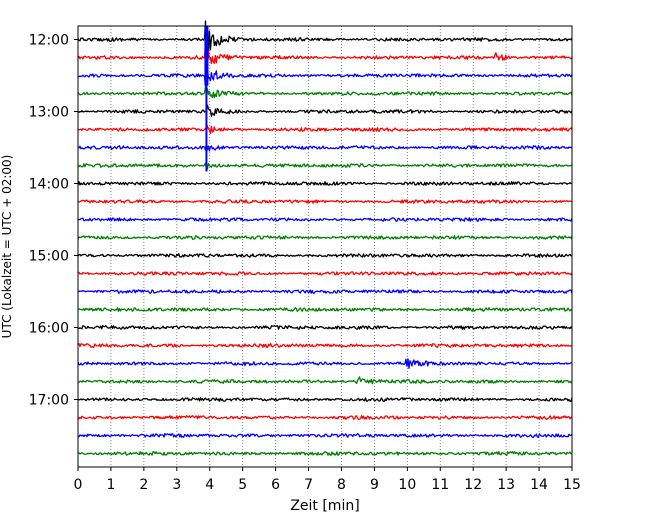  I want to click on x-axis-ticks: 0 1 2 3 4 5 6 7 8 9 10 11 12 13 14 15, so click(327, 480).